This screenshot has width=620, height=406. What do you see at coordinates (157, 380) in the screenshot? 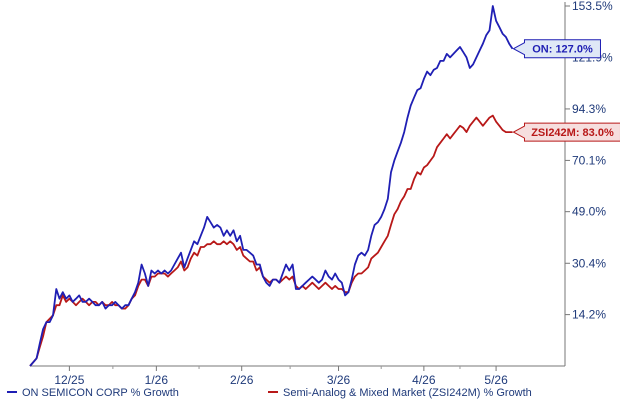
I see `x-tick-label: 1/26` at bounding box center [157, 380].